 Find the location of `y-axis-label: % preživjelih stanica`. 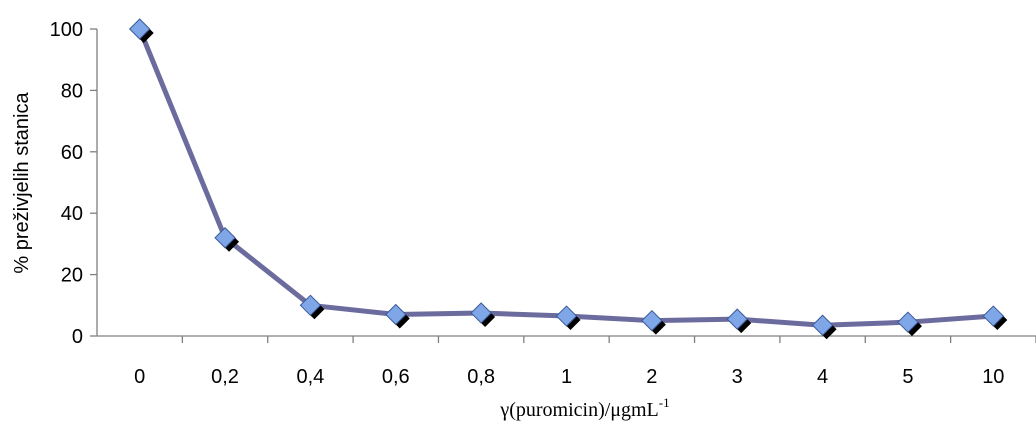

y-axis-label: % preživjelih stanica is located at coordinates (22, 183).